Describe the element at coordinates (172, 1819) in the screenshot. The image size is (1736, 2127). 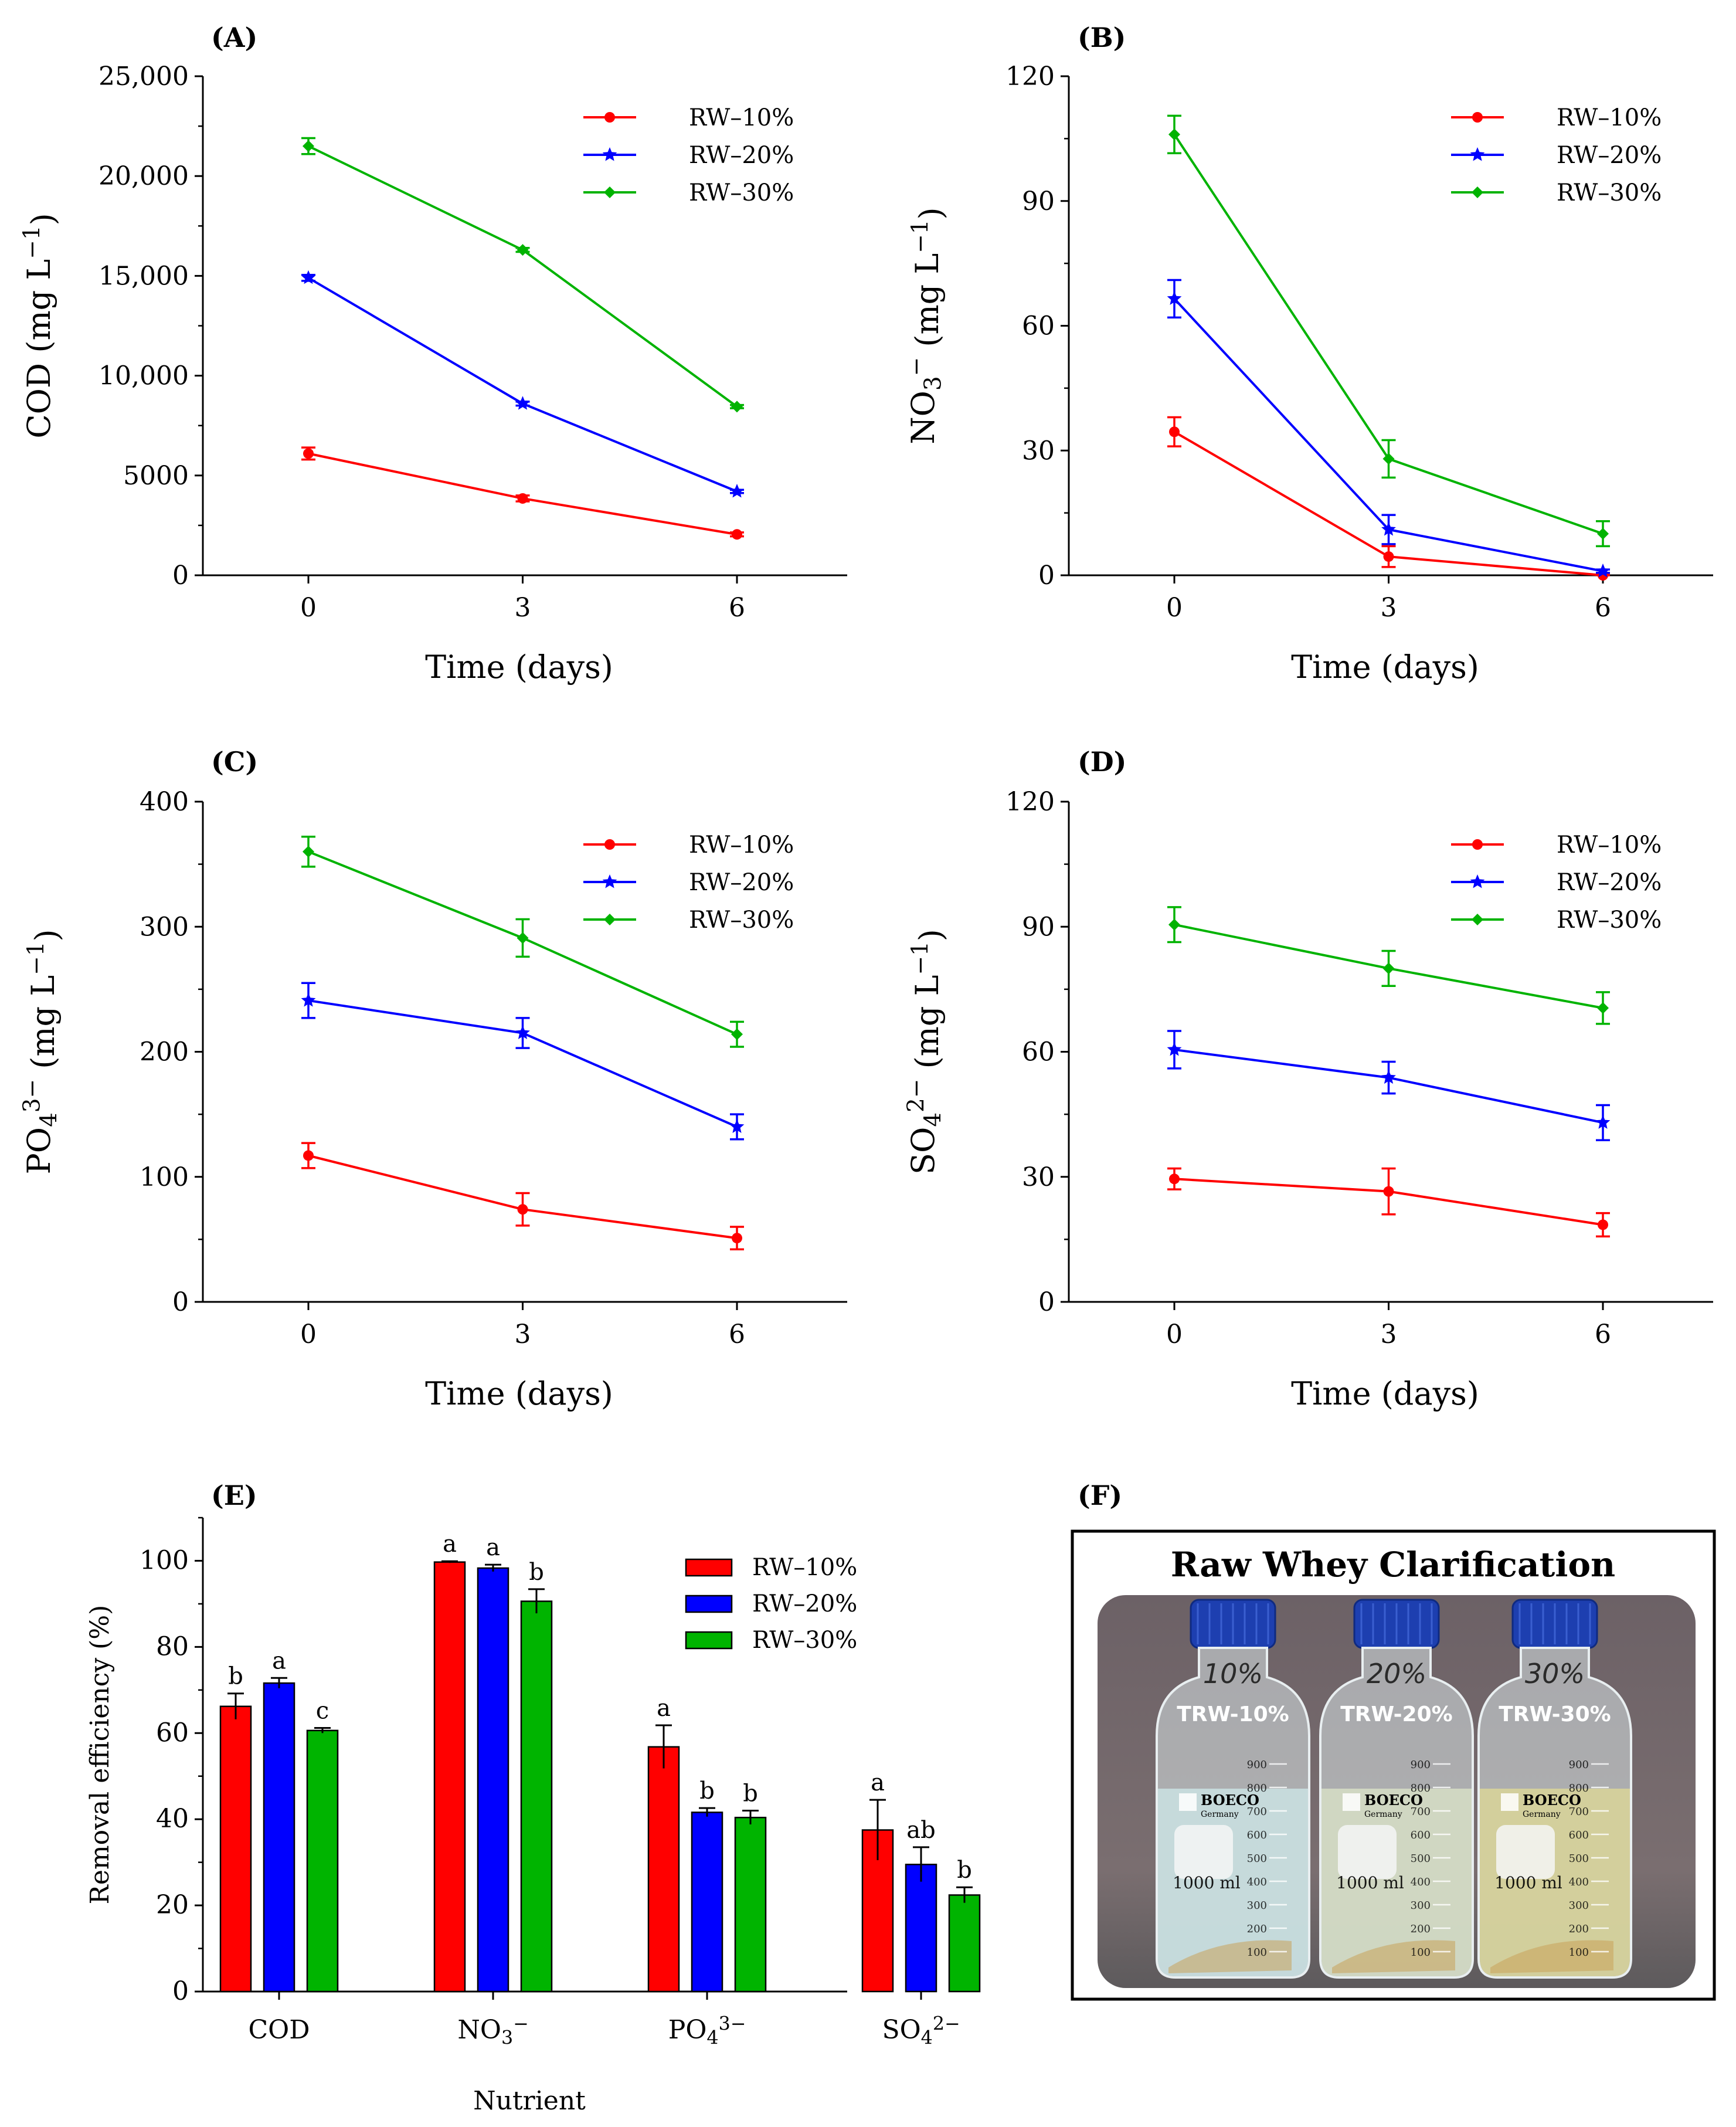
I see `y-tick-label: 40` at that location.